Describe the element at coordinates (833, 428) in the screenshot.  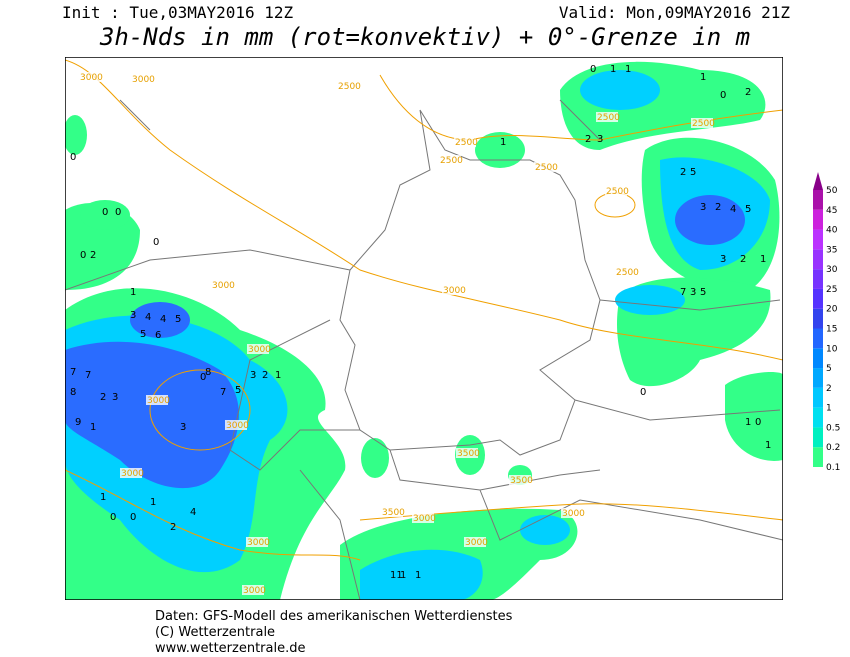
I see `colorbar-label: 0.5` at that location.